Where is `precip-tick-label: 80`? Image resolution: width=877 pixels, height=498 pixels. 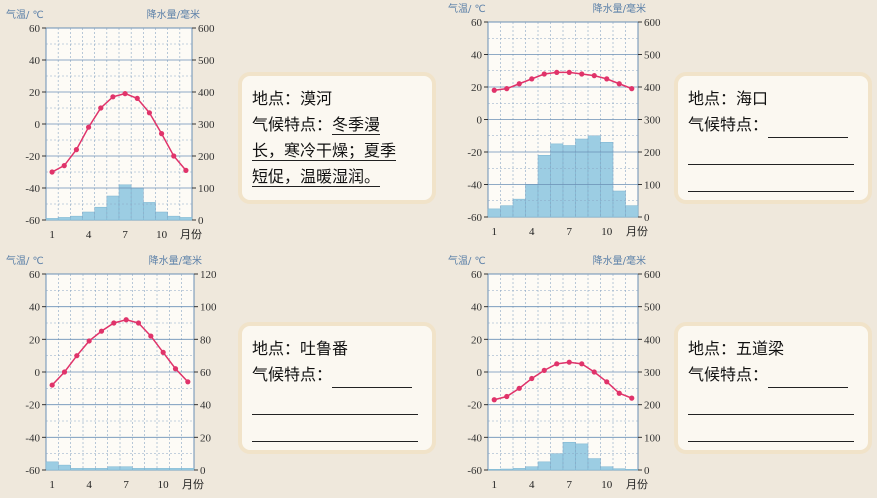 precip-tick-label: 80 is located at coordinates (206, 340).